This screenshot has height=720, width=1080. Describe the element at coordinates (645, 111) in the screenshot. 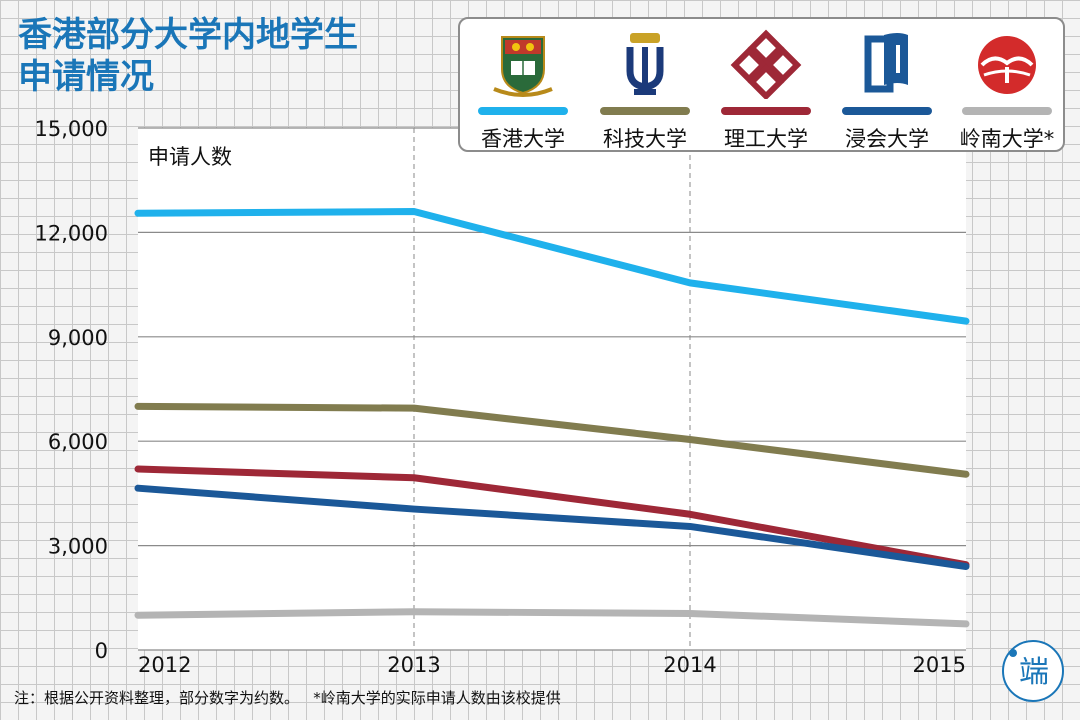

I see `legend-swatch-hkust` at that location.